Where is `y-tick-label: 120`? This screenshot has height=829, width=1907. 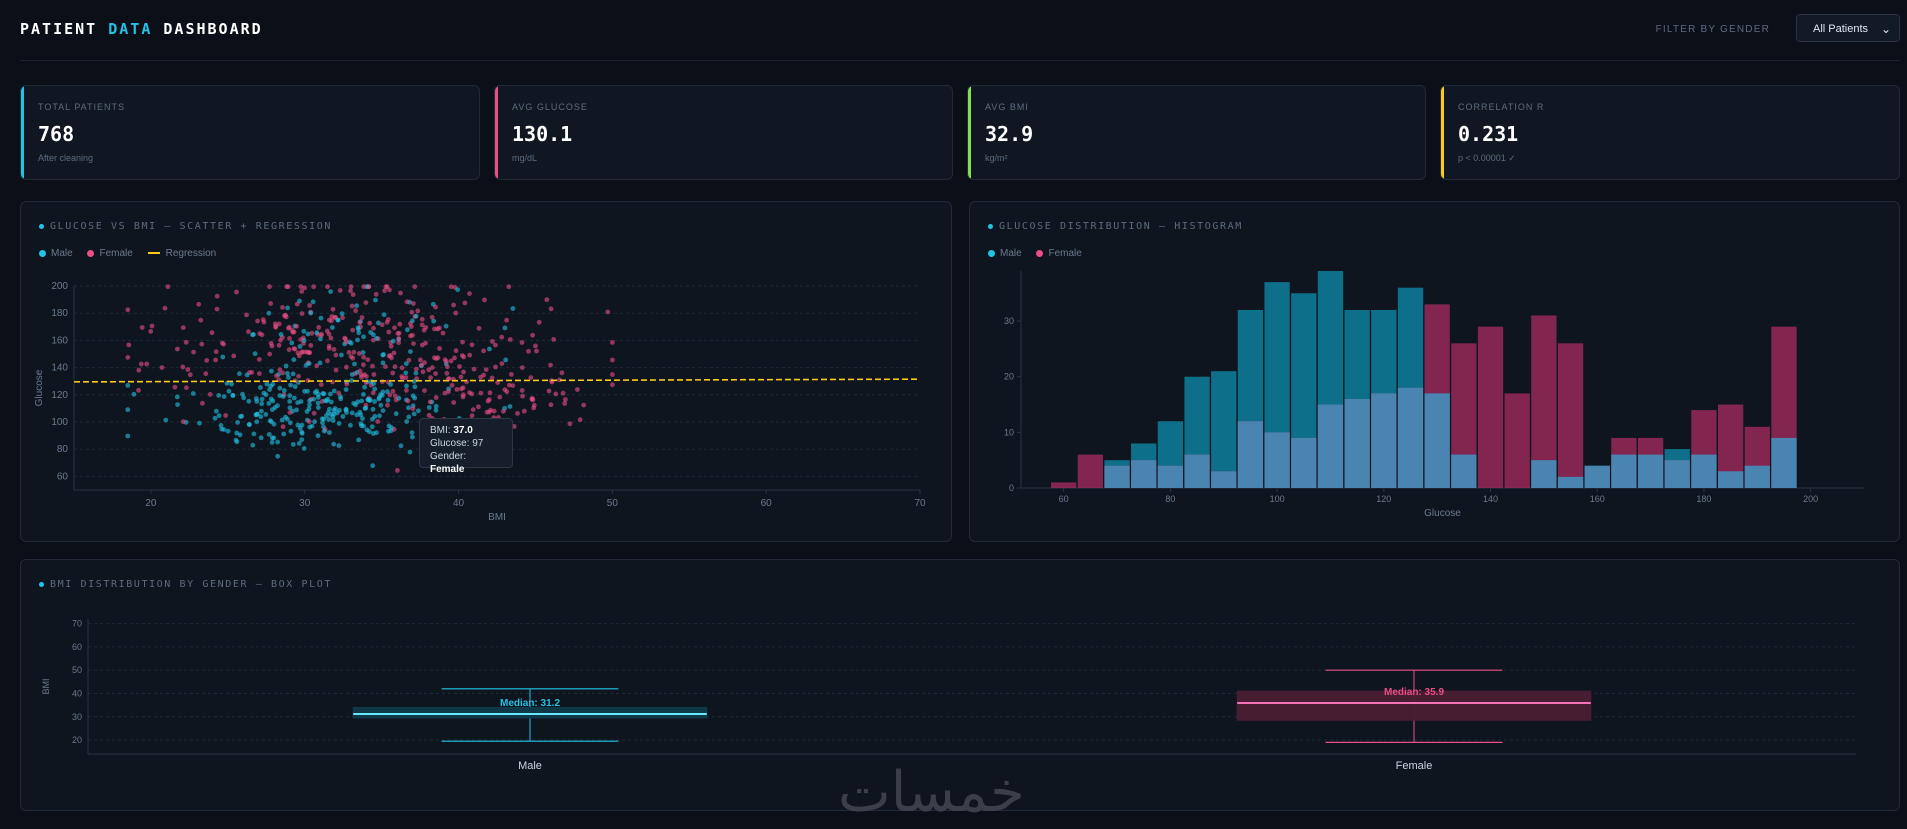
y-tick-label: 120 is located at coordinates (59, 395).